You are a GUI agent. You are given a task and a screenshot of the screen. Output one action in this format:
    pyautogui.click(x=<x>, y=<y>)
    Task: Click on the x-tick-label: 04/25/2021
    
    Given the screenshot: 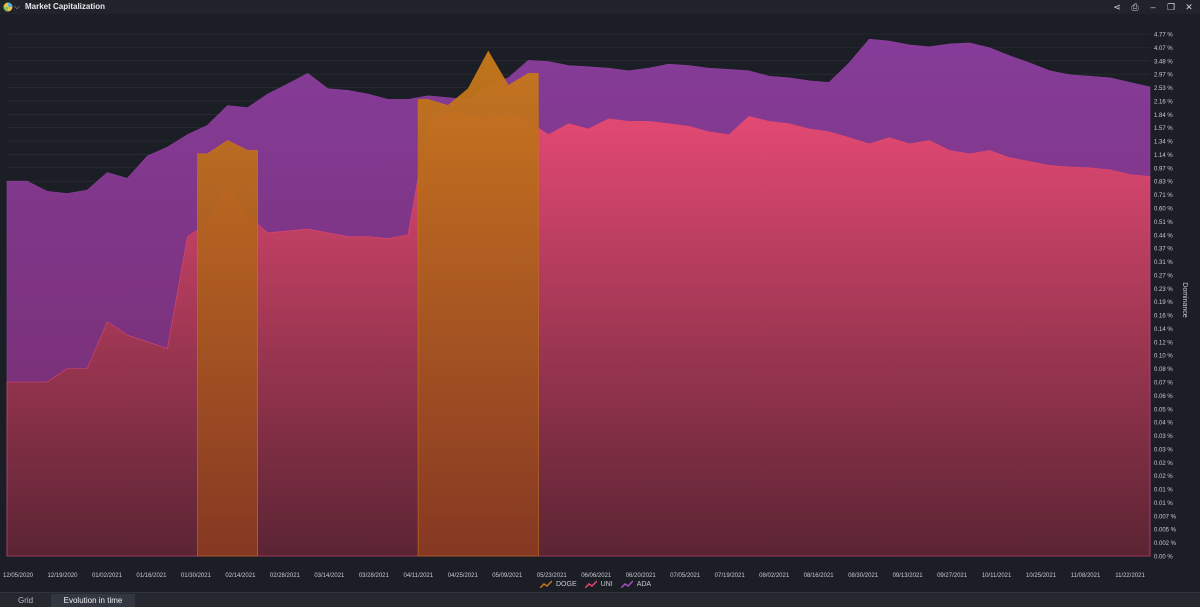 What is the action you would take?
    pyautogui.click(x=463, y=576)
    